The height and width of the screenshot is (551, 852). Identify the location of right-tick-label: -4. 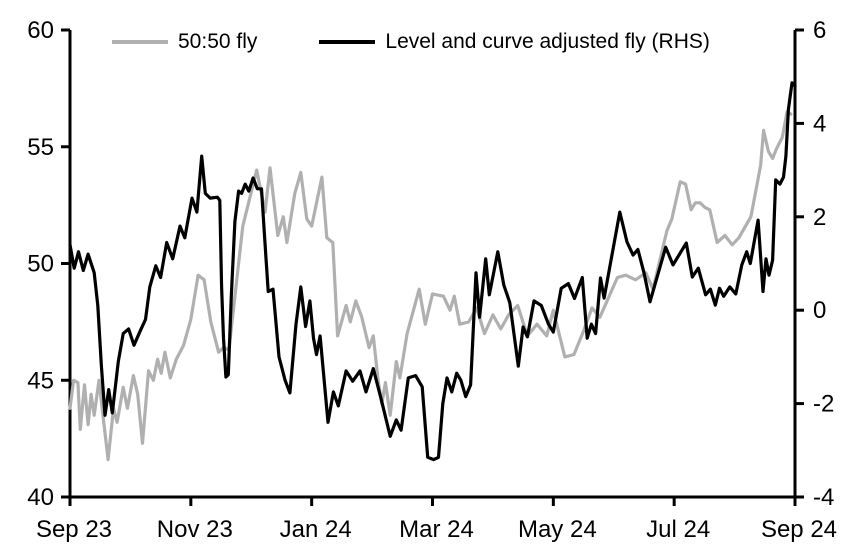
(823, 497).